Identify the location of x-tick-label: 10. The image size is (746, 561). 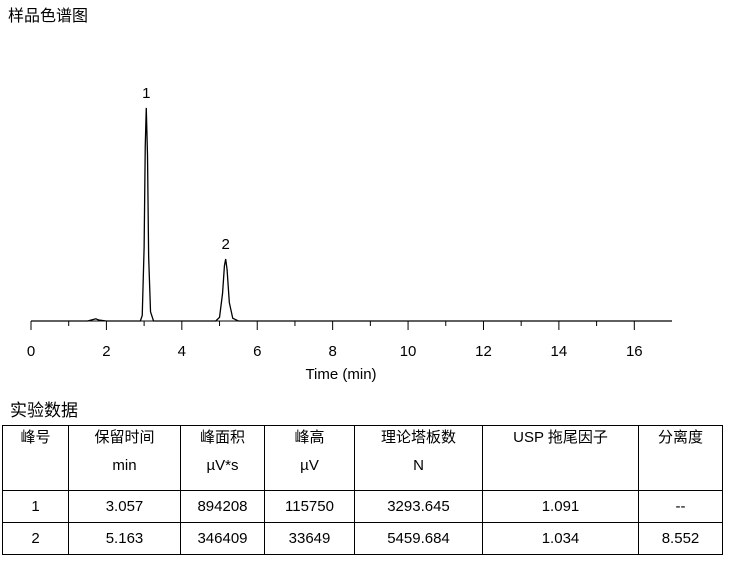
(408, 351).